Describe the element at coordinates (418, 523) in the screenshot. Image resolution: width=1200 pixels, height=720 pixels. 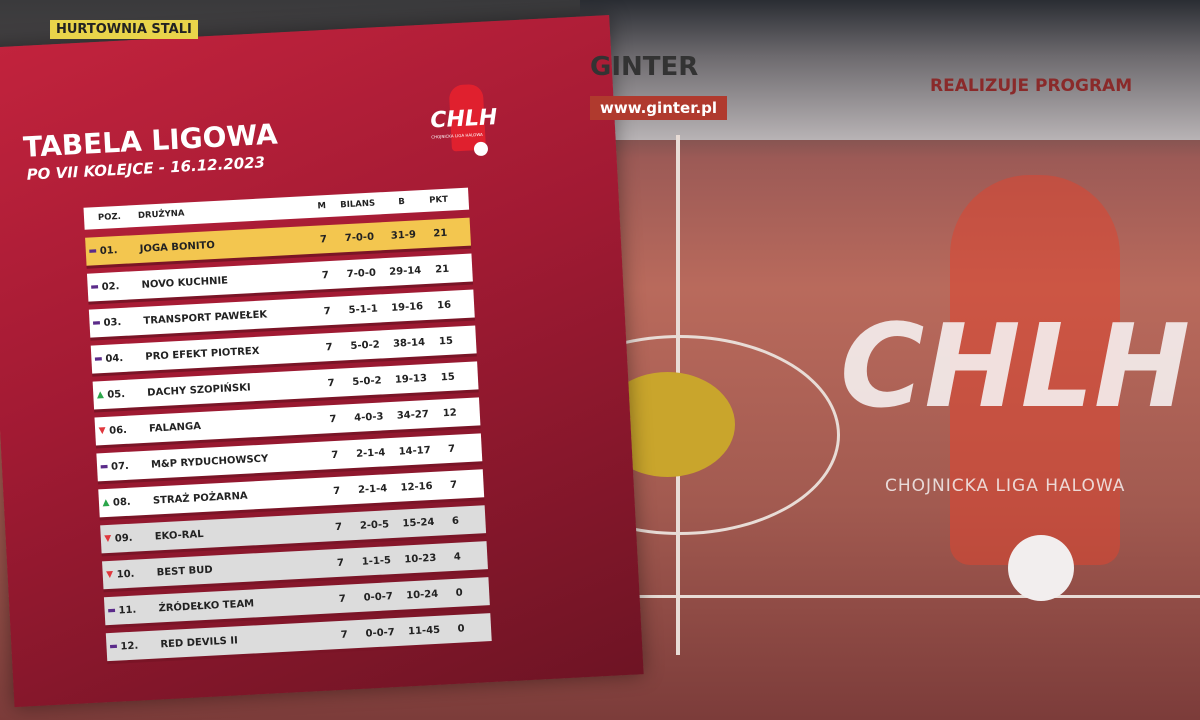
I see `cell-b: 15-24` at that location.